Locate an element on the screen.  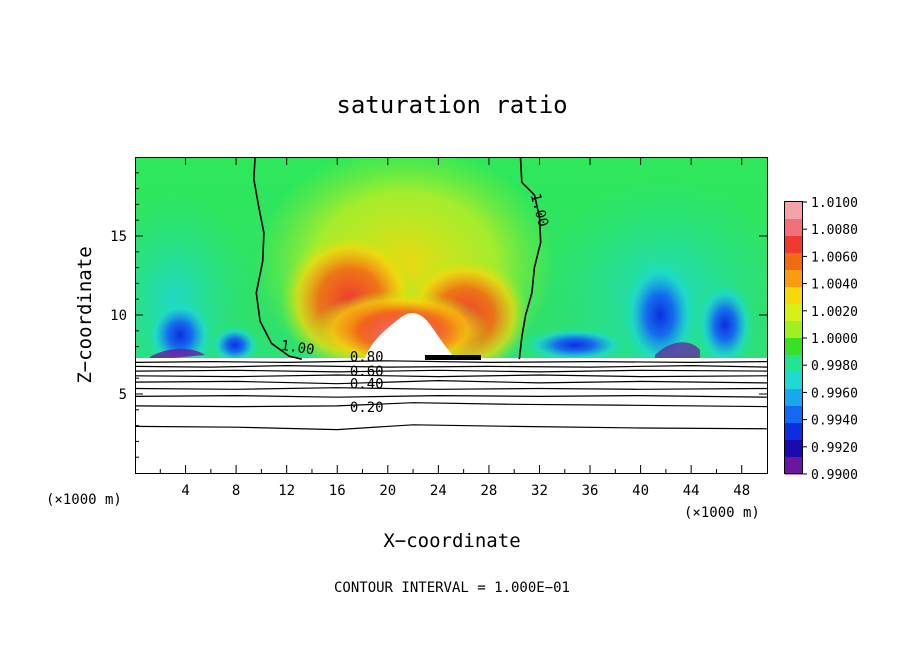
field-blue-right2 is located at coordinates (725, 325).